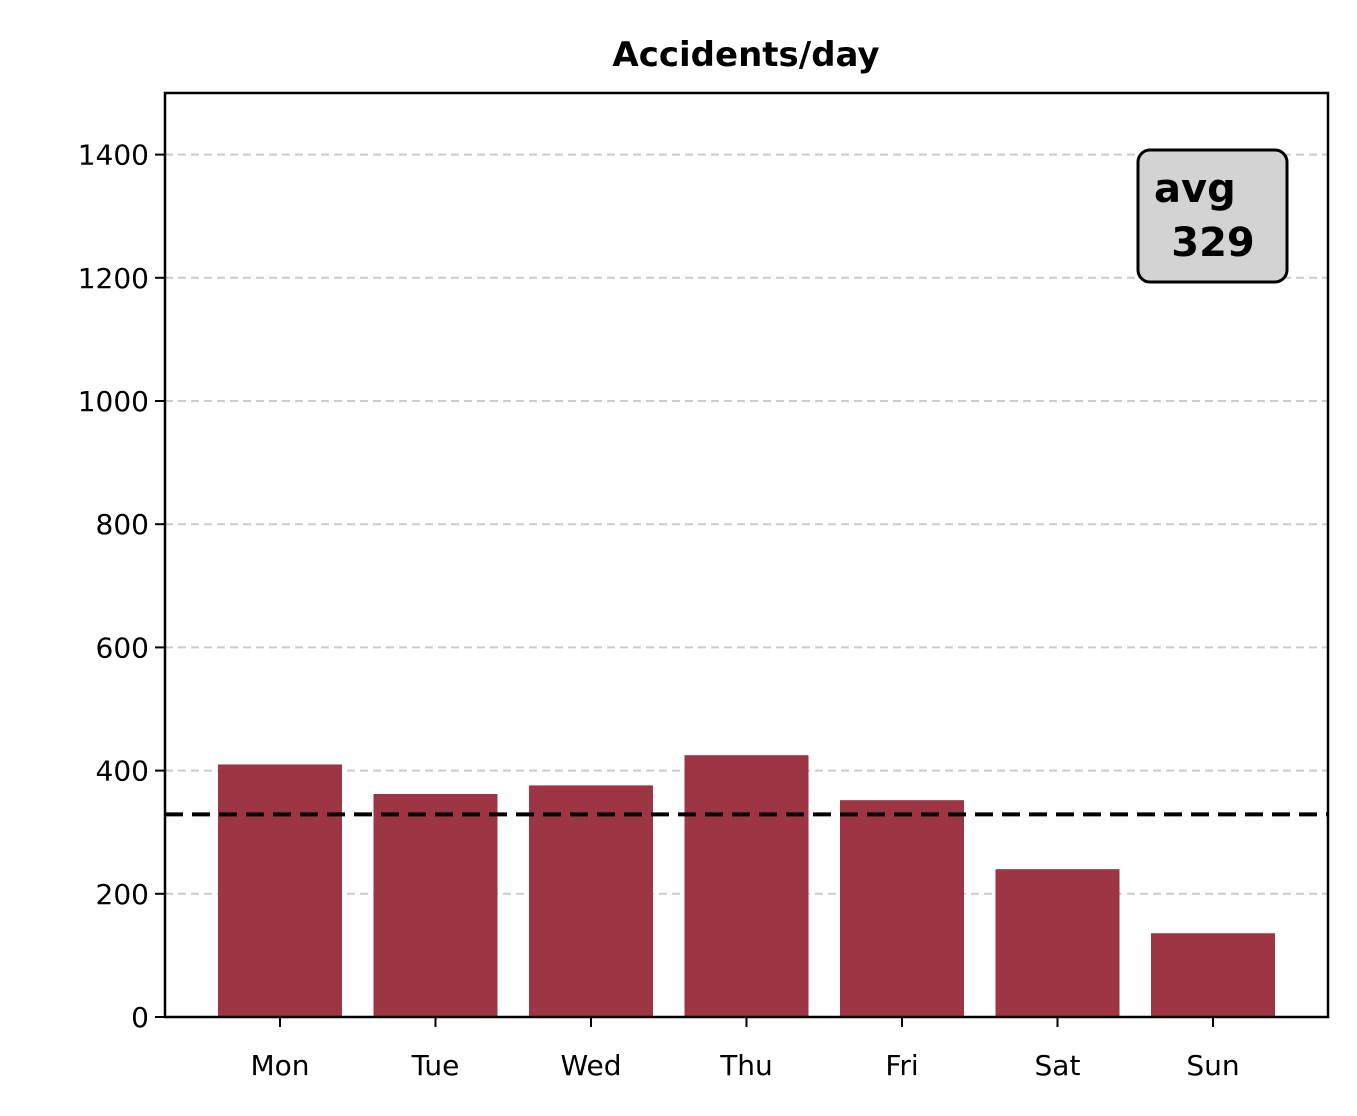 The width and height of the screenshot is (1357, 1116). I want to click on bar-fri, so click(902, 908).